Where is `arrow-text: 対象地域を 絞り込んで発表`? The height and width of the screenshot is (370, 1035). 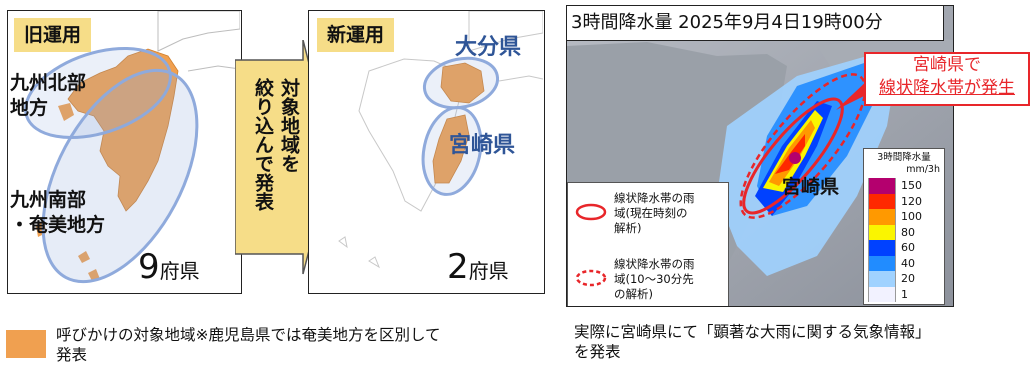 arrow-text: 対象地域を 絞り込んで発表 is located at coordinates (272, 163).